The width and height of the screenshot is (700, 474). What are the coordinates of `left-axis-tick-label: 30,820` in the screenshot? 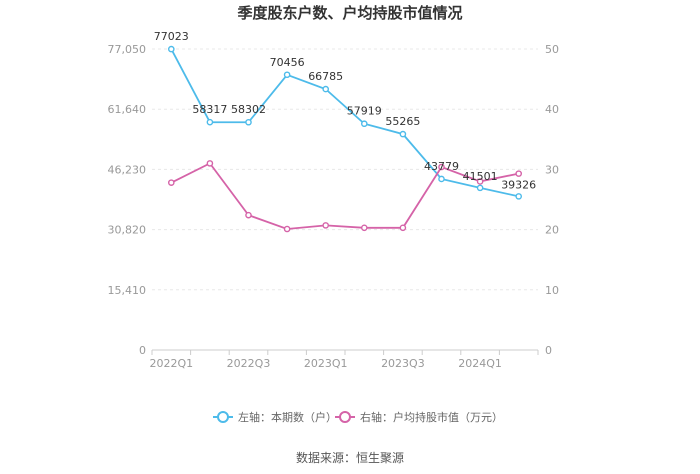 It's located at (127, 230).